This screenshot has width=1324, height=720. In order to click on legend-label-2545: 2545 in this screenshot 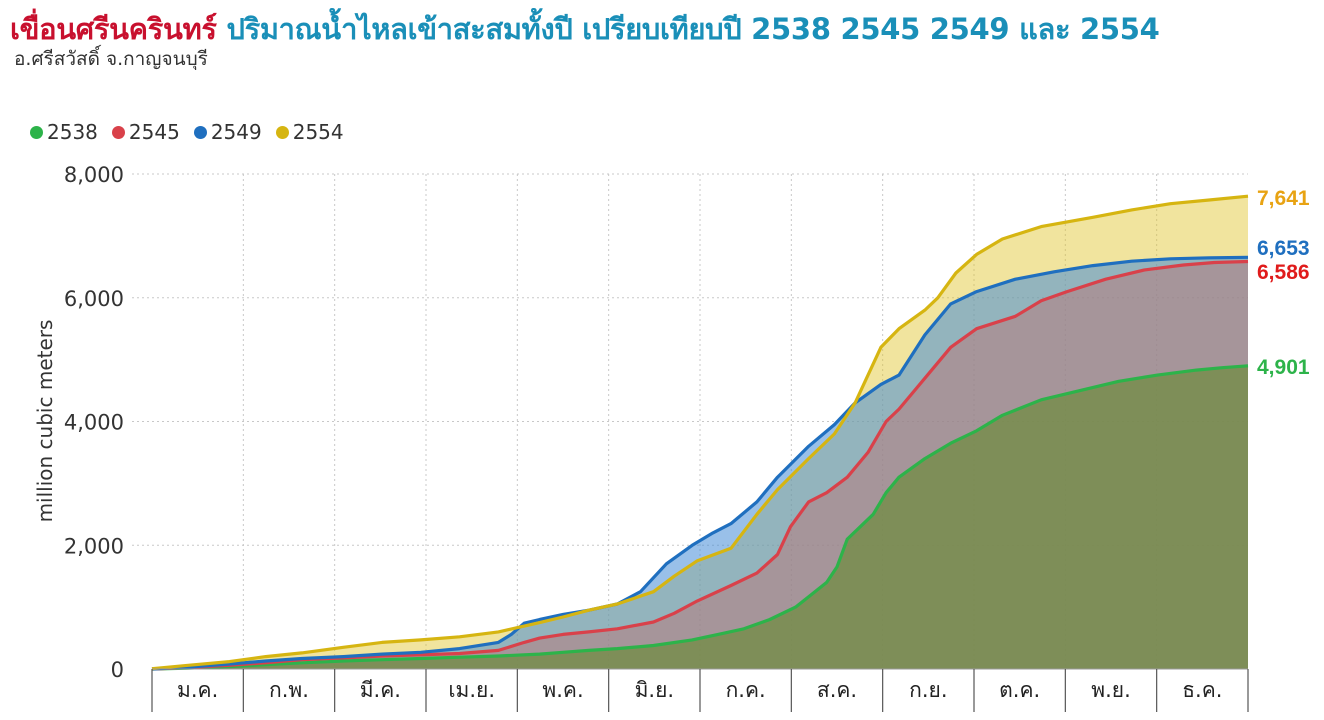, I will do `click(154, 132)`.